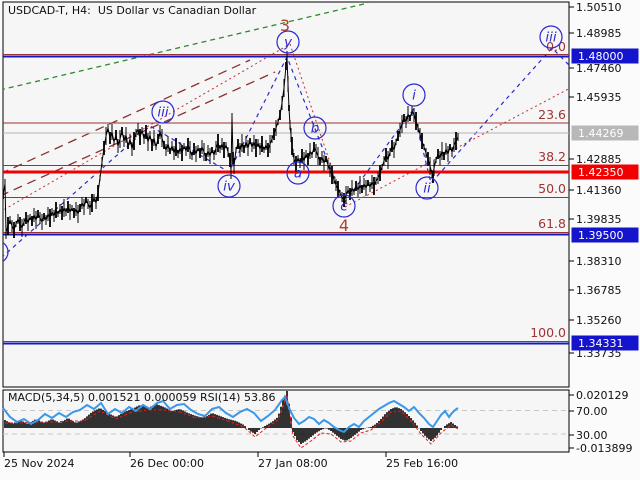 The width and height of the screenshot is (640, 480). I want to click on rsi-line, so click(230, 414).